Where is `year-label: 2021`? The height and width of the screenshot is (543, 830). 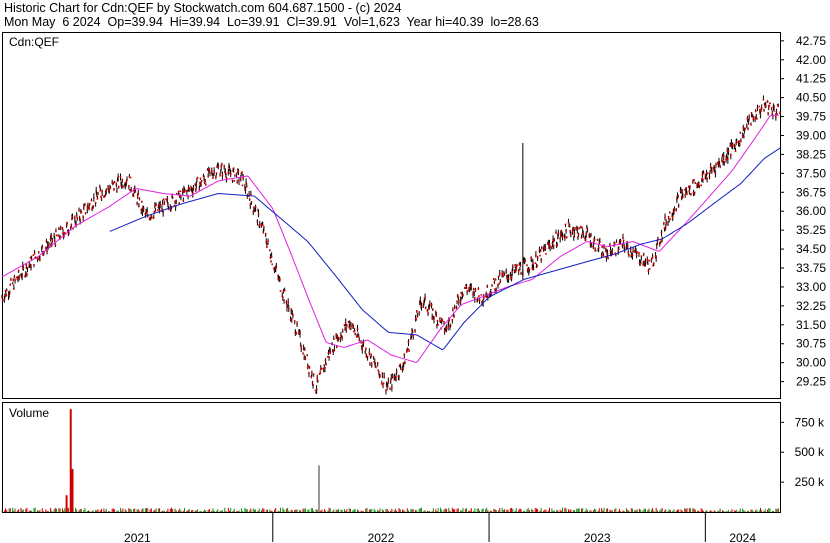
year-label: 2021 is located at coordinates (137, 537).